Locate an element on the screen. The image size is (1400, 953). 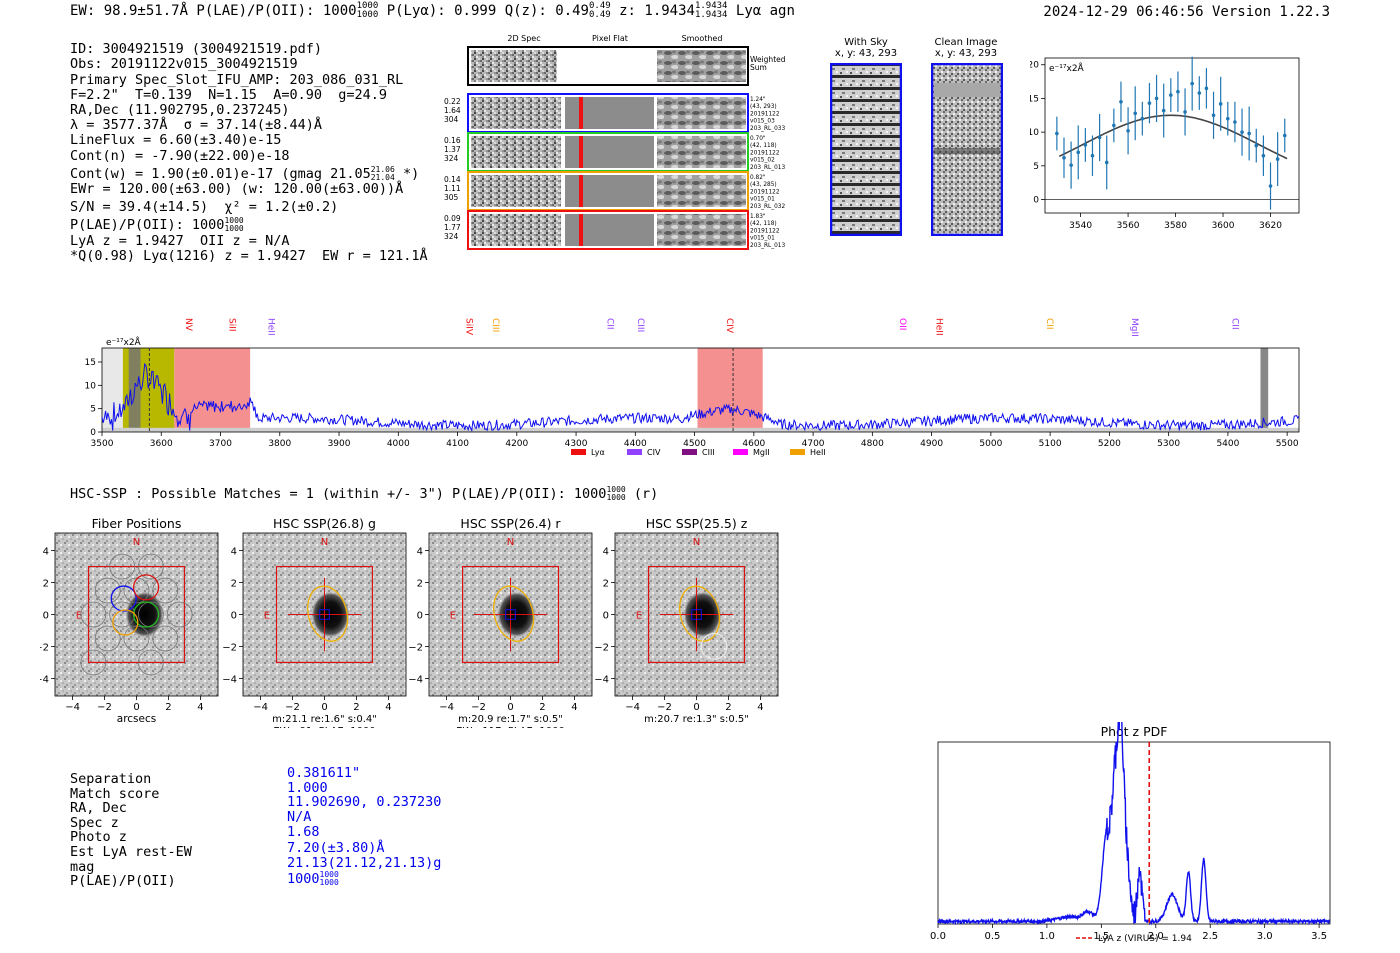
photz-legend-label: LyA z (VIRUS) = 1.94 is located at coordinates (1145, 939).